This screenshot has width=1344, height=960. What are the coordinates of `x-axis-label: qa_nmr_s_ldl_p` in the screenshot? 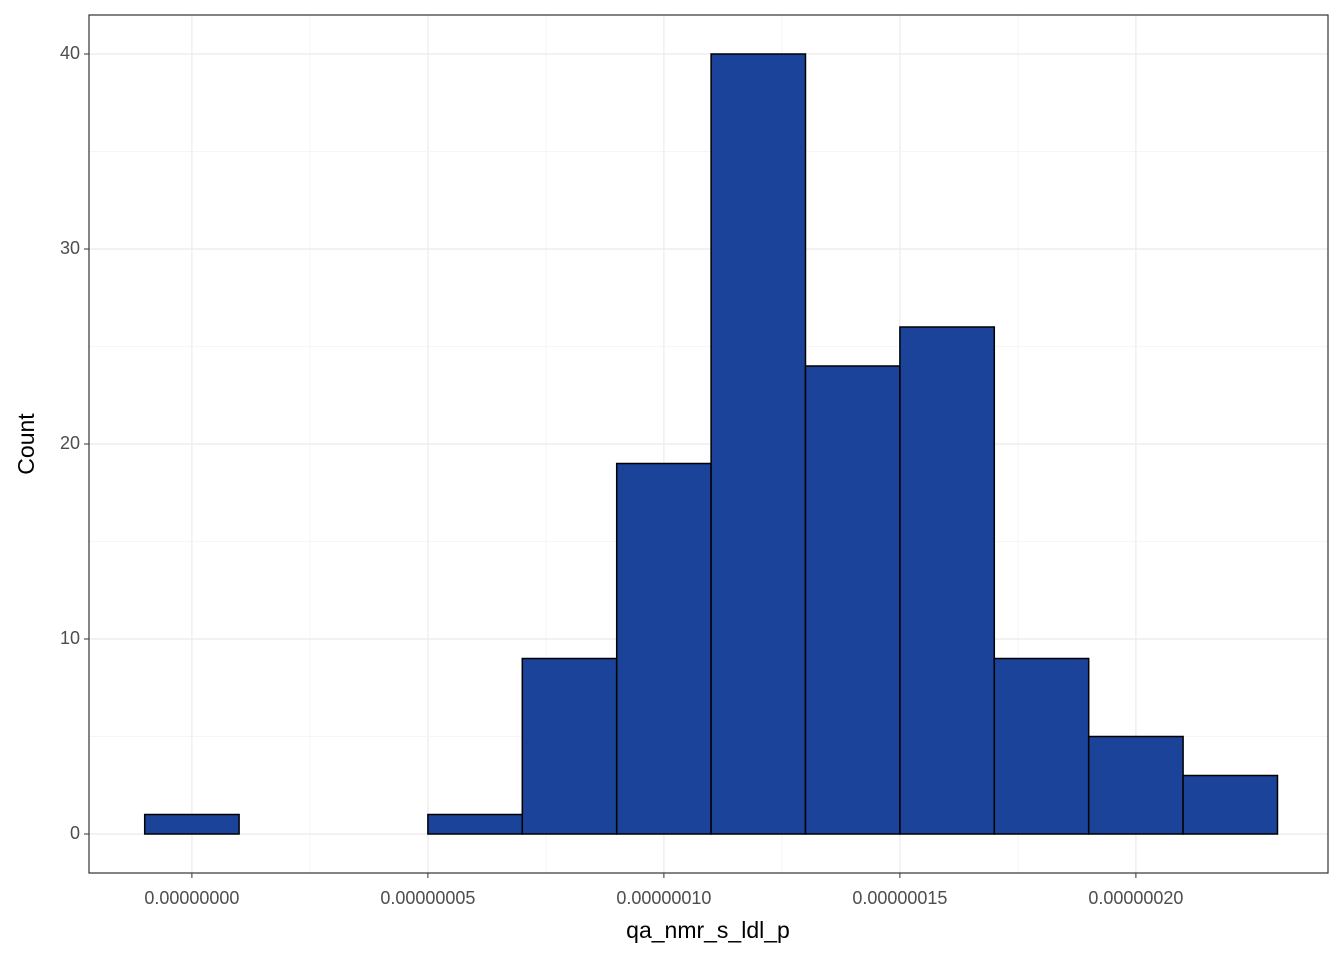 It's located at (708, 930).